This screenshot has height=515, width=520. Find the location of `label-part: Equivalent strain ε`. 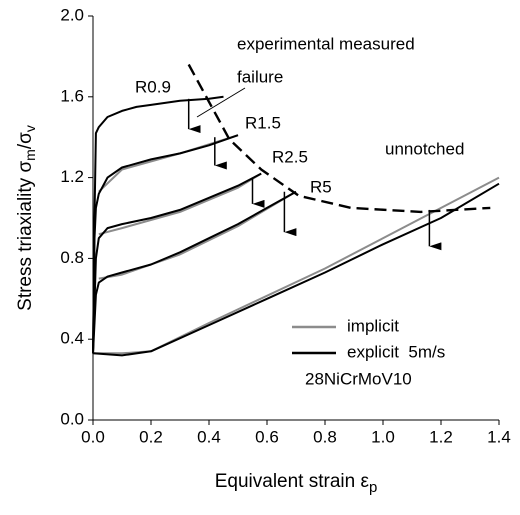

label-part: Equivalent strain ε is located at coordinates (292, 481).